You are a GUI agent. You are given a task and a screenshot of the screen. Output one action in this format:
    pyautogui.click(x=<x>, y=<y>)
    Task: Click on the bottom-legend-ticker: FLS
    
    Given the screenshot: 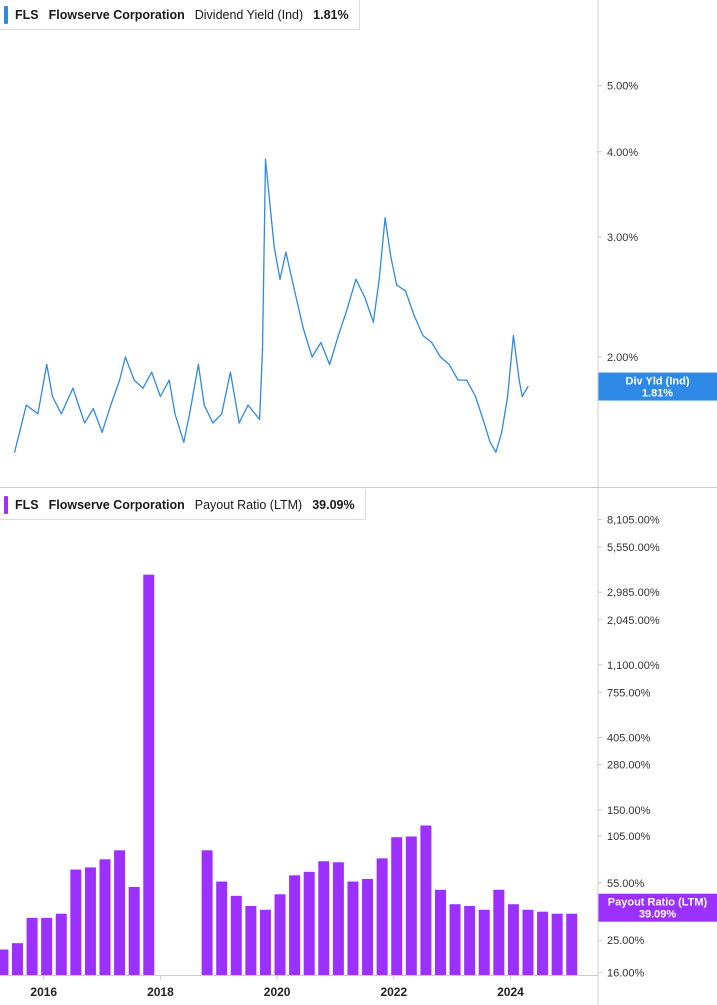 What is the action you would take?
    pyautogui.click(x=27, y=504)
    